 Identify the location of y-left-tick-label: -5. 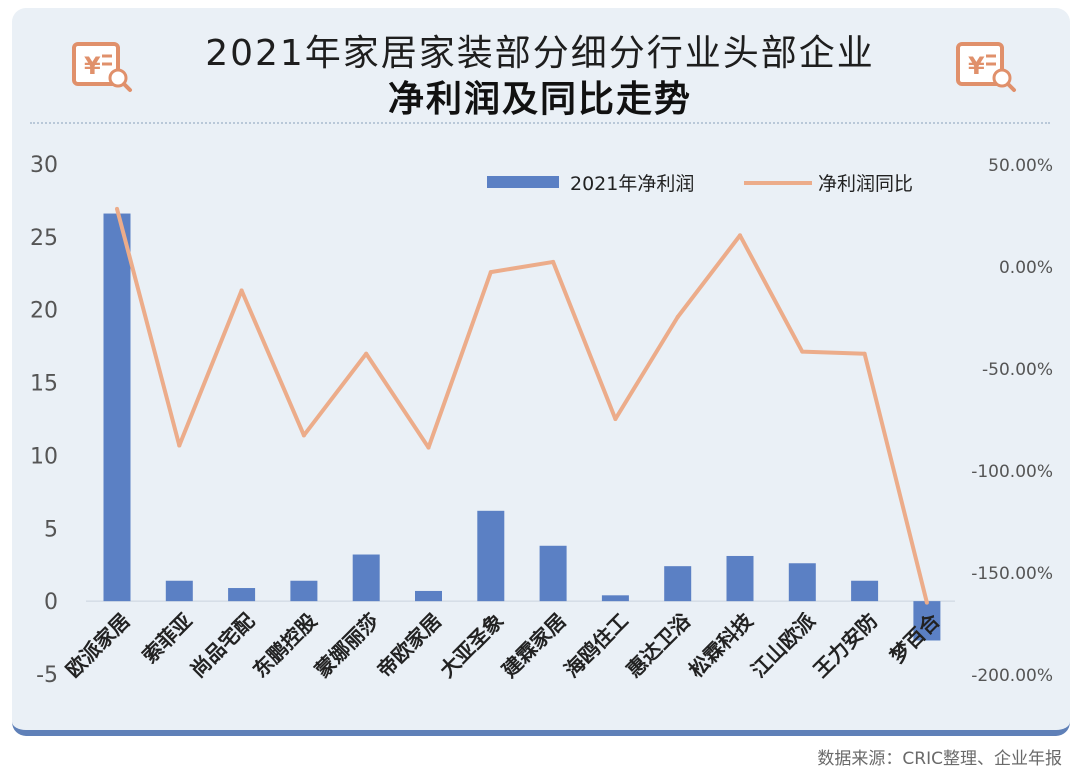
(47, 675).